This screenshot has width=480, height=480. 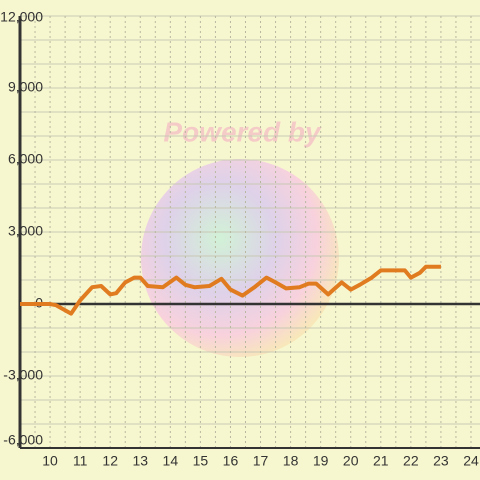 I want to click on x-tick-label: 20, so click(x=351, y=461).